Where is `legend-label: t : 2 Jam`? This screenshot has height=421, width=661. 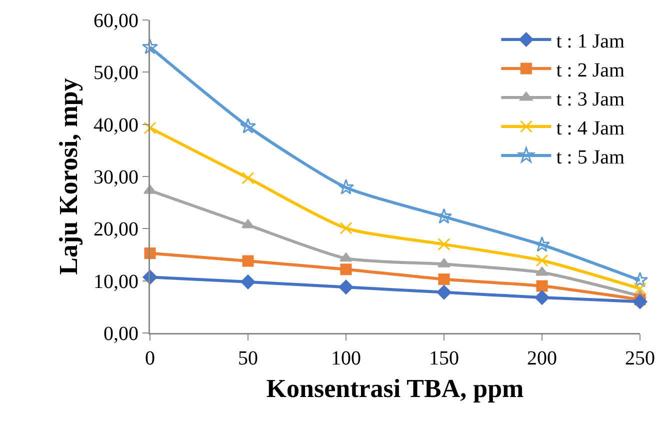
legend-label: t : 2 Jam is located at coordinates (590, 70).